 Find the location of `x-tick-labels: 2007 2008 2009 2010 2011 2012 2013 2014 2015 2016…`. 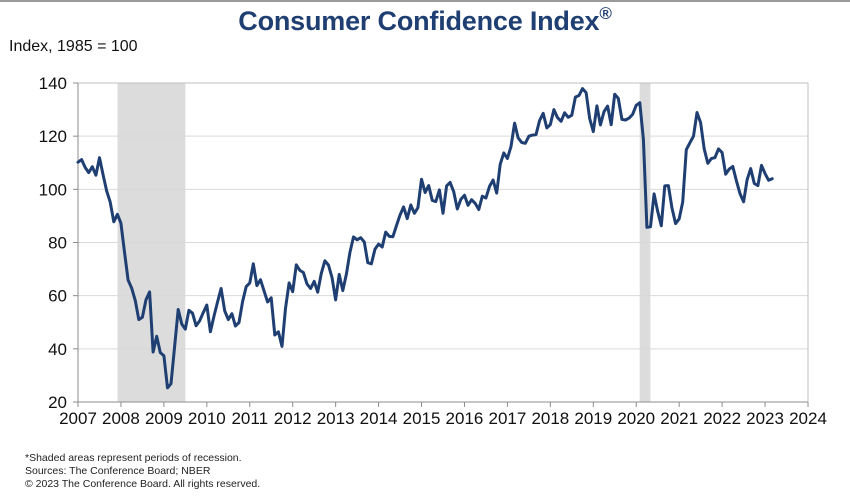

x-tick-labels: 2007 2008 2009 2010 2011 2012 2013 2014 2015 2016… is located at coordinates (443, 418).